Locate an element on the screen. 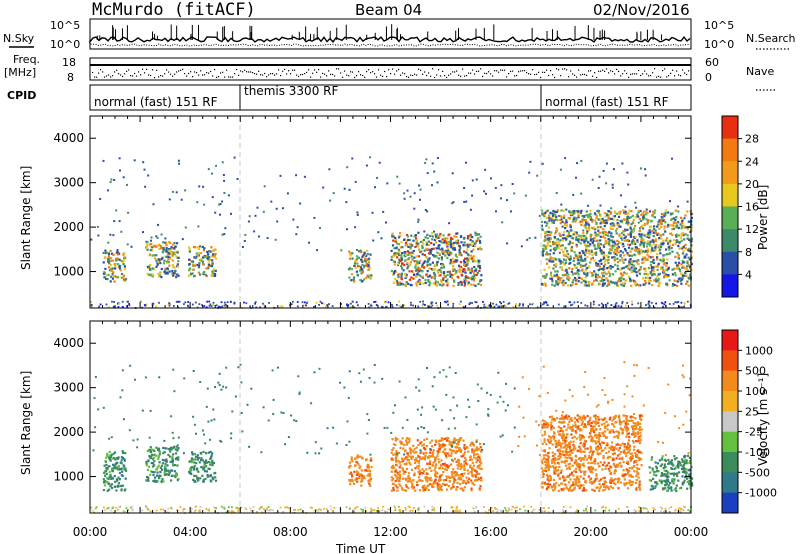 Image resolution: width=800 pixels, height=554 pixels. nsearch-trace is located at coordinates (390, 45).